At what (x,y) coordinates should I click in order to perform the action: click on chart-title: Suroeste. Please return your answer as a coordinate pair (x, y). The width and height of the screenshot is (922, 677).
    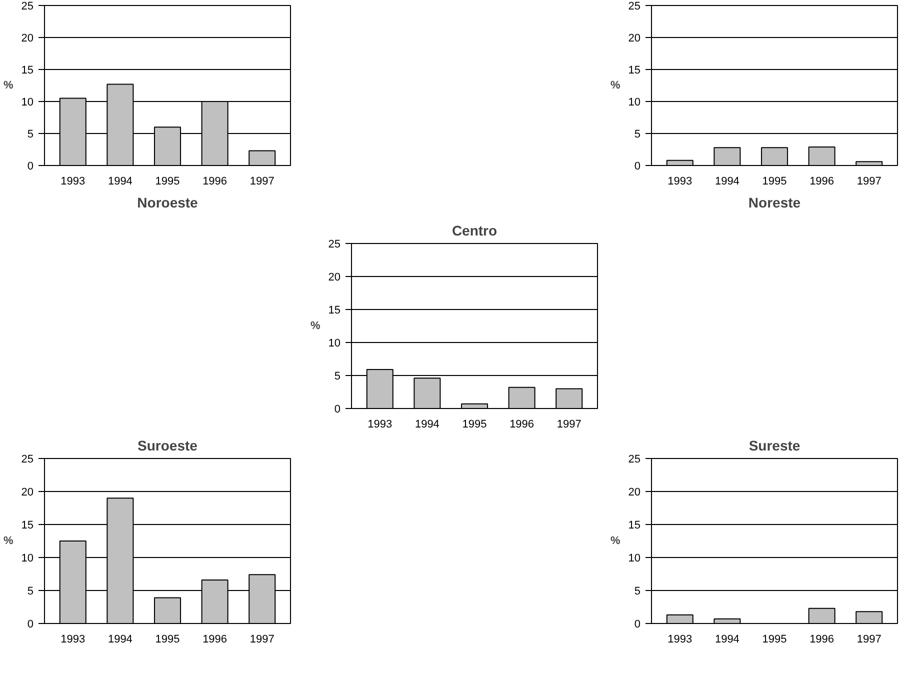
    Looking at the image, I should click on (168, 446).